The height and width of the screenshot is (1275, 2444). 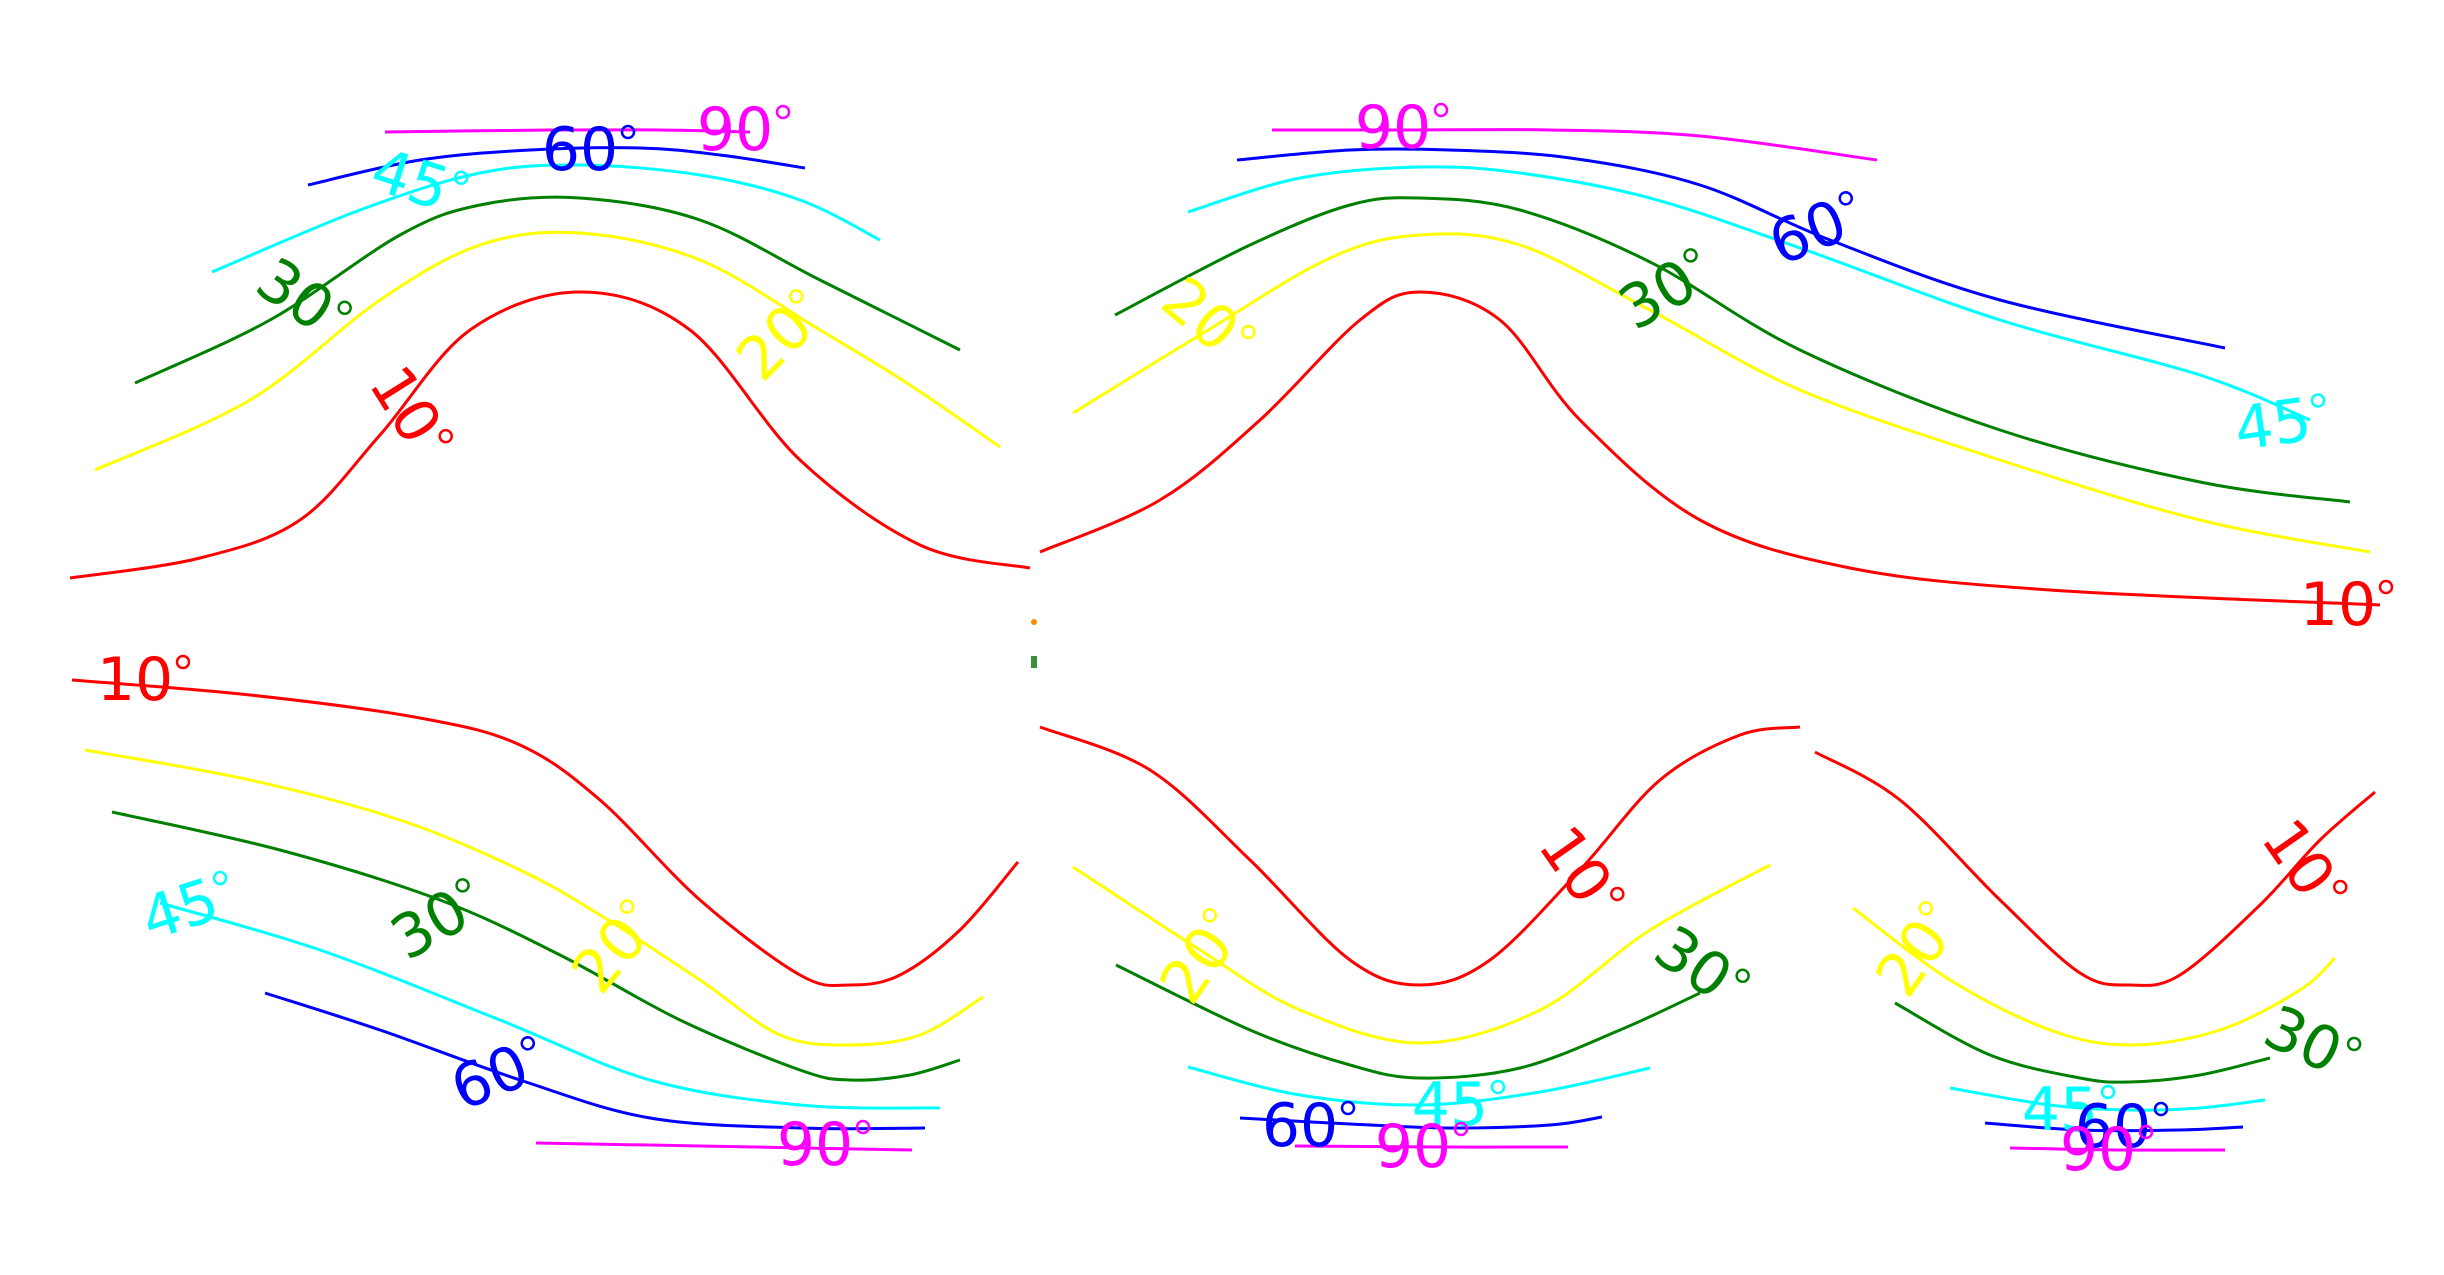 What do you see at coordinates (1034, 643) in the screenshot?
I see `center-marks` at bounding box center [1034, 643].